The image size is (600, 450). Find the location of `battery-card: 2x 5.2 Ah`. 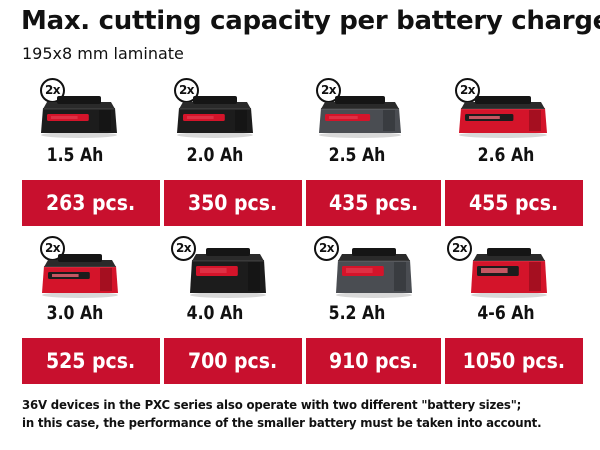

battery-card: 2x 5.2 Ah is located at coordinates (357, 278).